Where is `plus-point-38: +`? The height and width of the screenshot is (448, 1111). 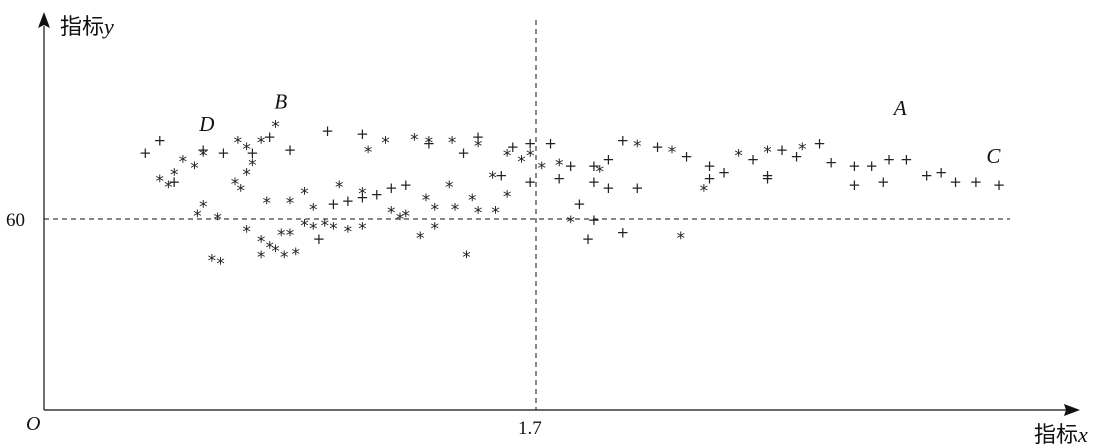
plus-point-38: + is located at coordinates (594, 182).